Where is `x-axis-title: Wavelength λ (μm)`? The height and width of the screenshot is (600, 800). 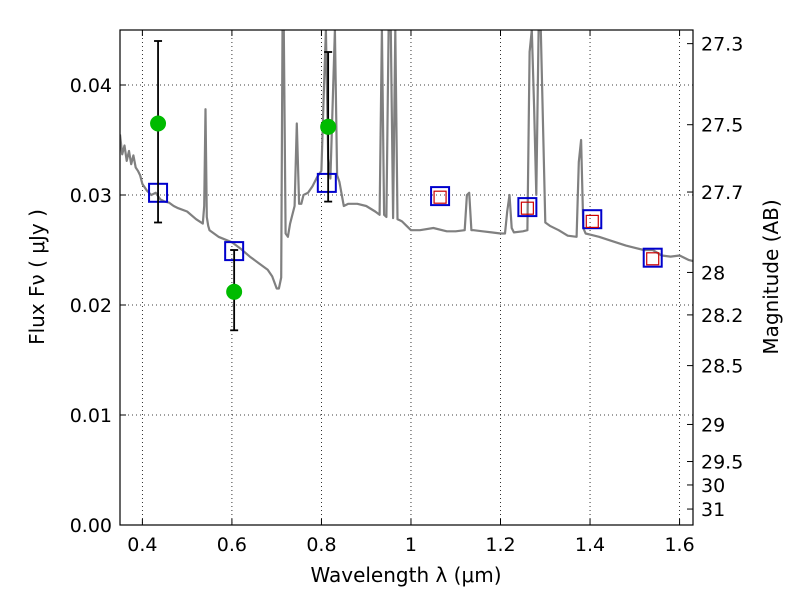
x-axis-title: Wavelength λ (μm) is located at coordinates (405, 575).